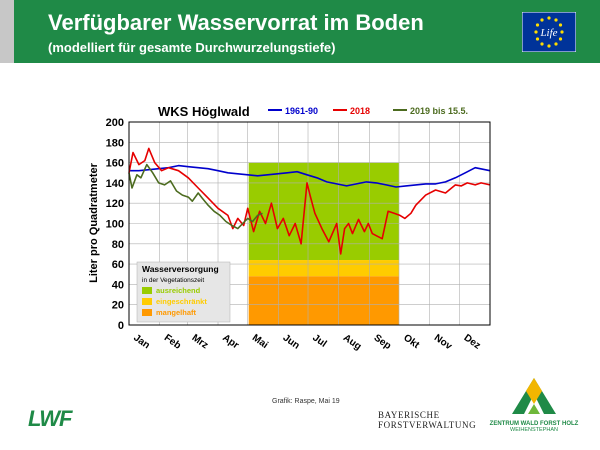 The image size is (600, 450). Describe the element at coordinates (439, 111) in the screenshot. I see `legend-label-2: 2019 bis 15.5.` at that location.